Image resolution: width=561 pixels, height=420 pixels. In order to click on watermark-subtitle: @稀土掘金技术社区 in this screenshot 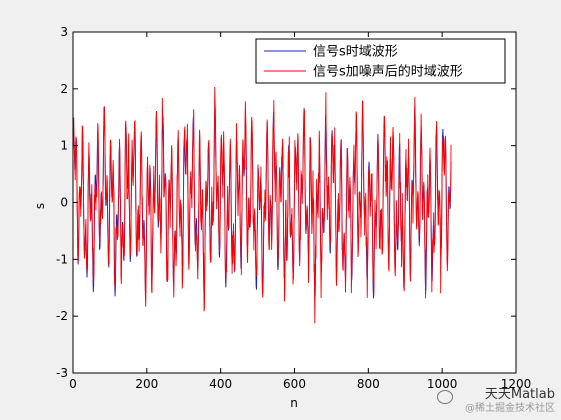, I will do `click(510, 408)`.